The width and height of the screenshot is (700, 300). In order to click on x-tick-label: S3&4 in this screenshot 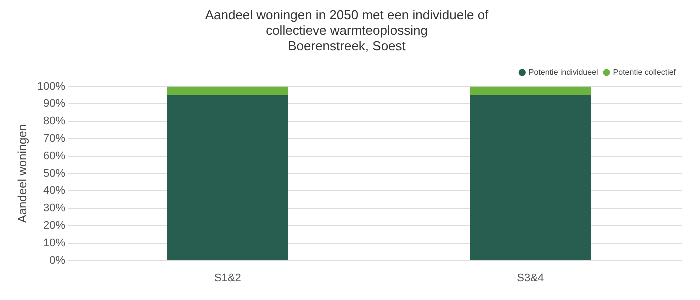, I will do `click(530, 278)`.